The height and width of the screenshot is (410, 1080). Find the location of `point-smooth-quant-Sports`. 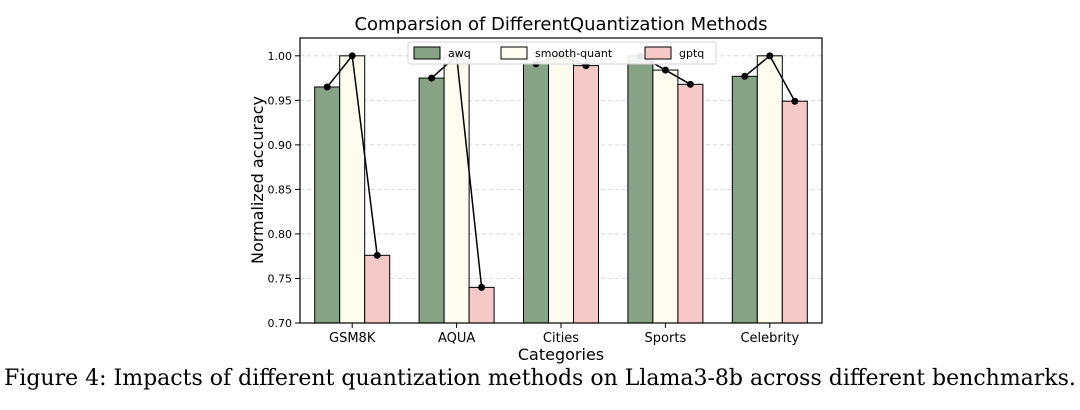

point-smooth-quant-Sports is located at coordinates (665, 70).